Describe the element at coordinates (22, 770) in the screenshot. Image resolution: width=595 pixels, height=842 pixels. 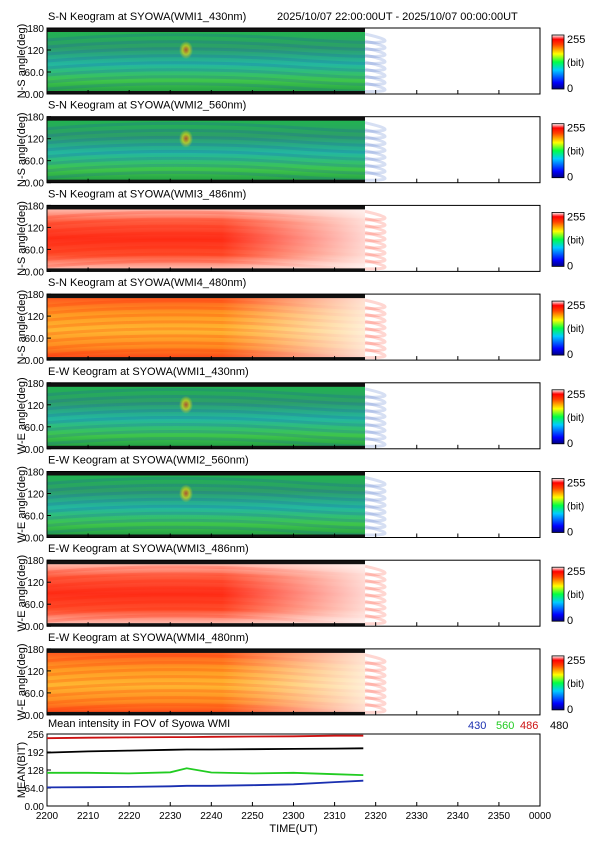
I see `mean-y-axis-label: MEAN(BIT)` at that location.